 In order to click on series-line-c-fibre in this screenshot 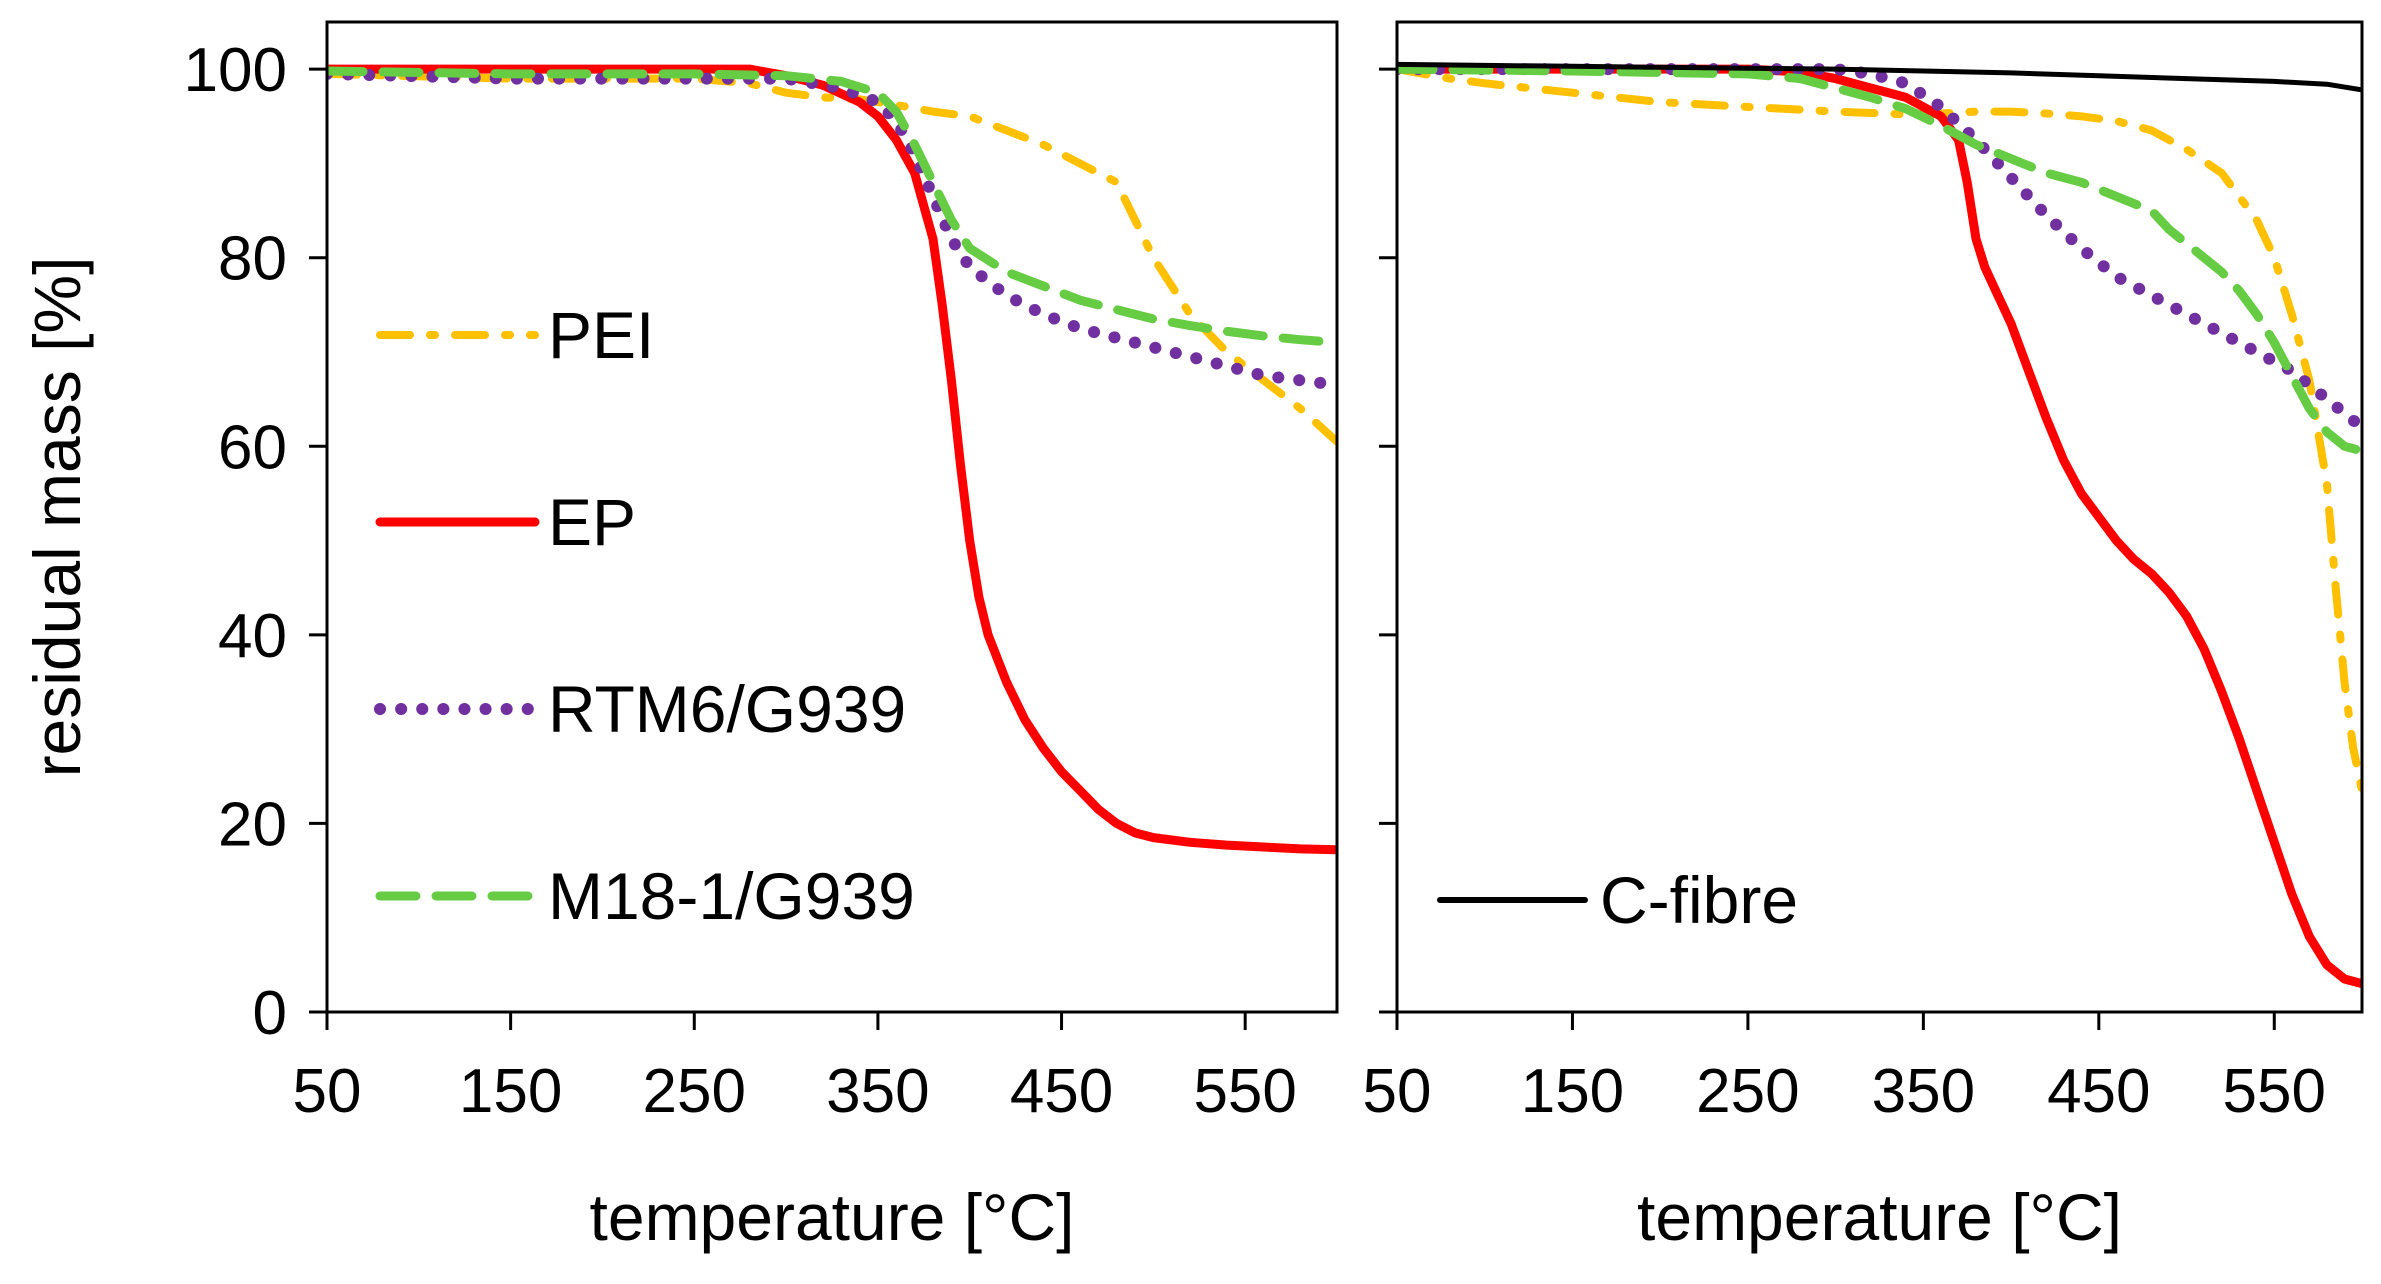, I will do `click(1879, 77)`.